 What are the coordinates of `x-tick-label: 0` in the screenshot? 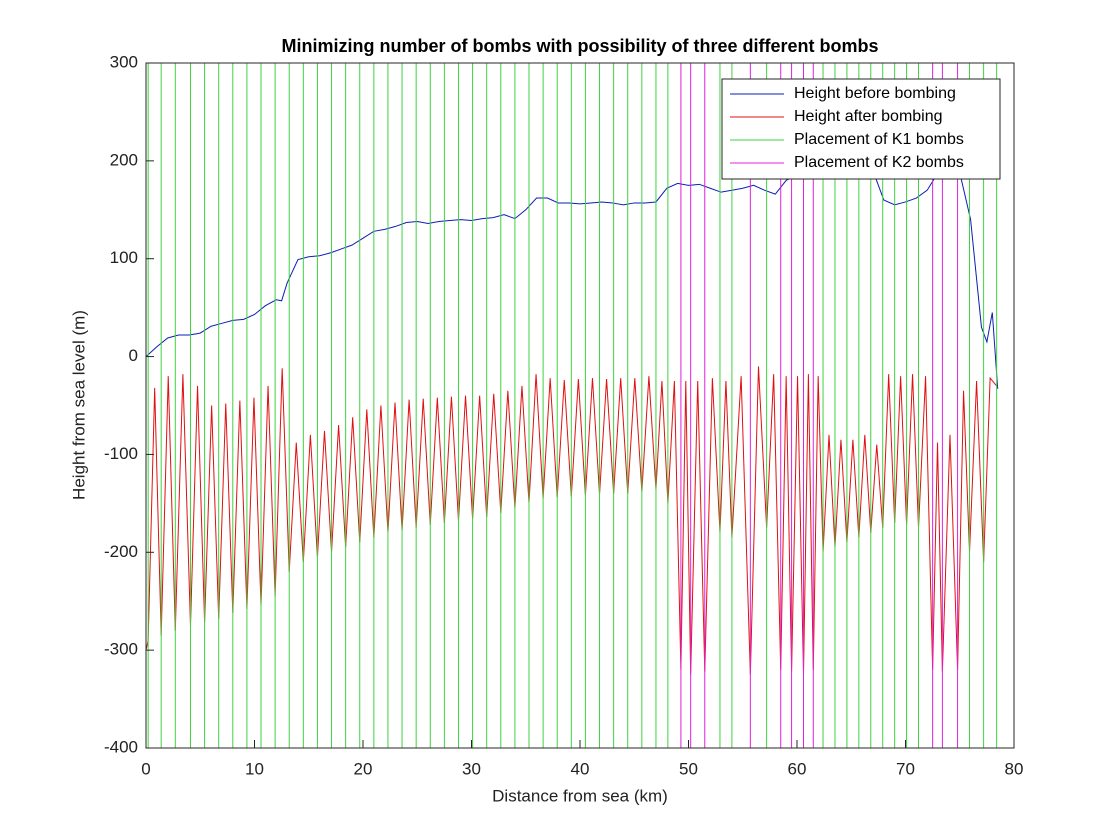 It's located at (145, 768).